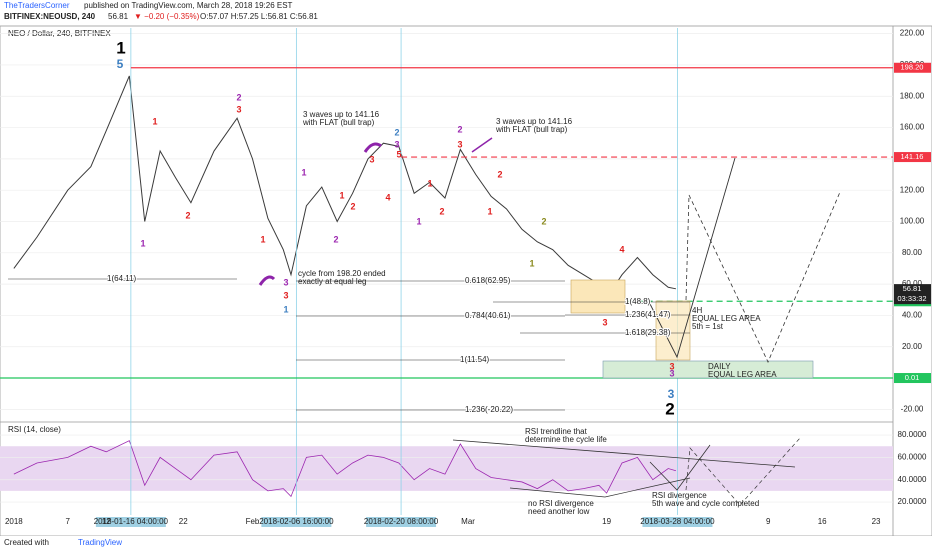 Image resolution: width=932 pixels, height=555 pixels. What do you see at coordinates (912, 33) in the screenshot?
I see `y-tick-label: 220.00` at bounding box center [912, 33].